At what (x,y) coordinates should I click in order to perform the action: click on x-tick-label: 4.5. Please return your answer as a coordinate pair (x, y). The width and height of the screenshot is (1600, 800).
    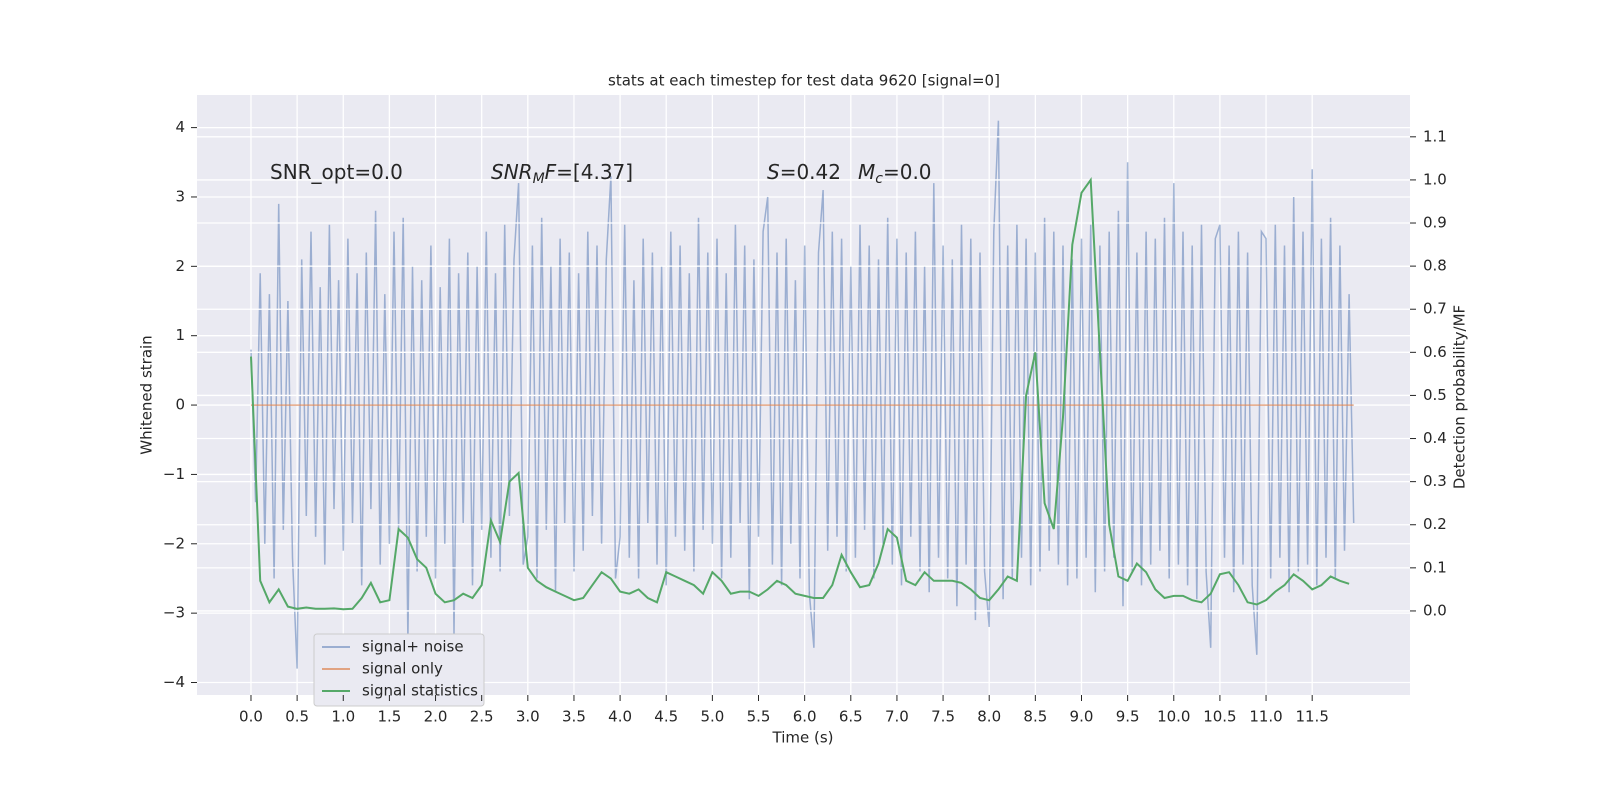
    Looking at the image, I should click on (666, 717).